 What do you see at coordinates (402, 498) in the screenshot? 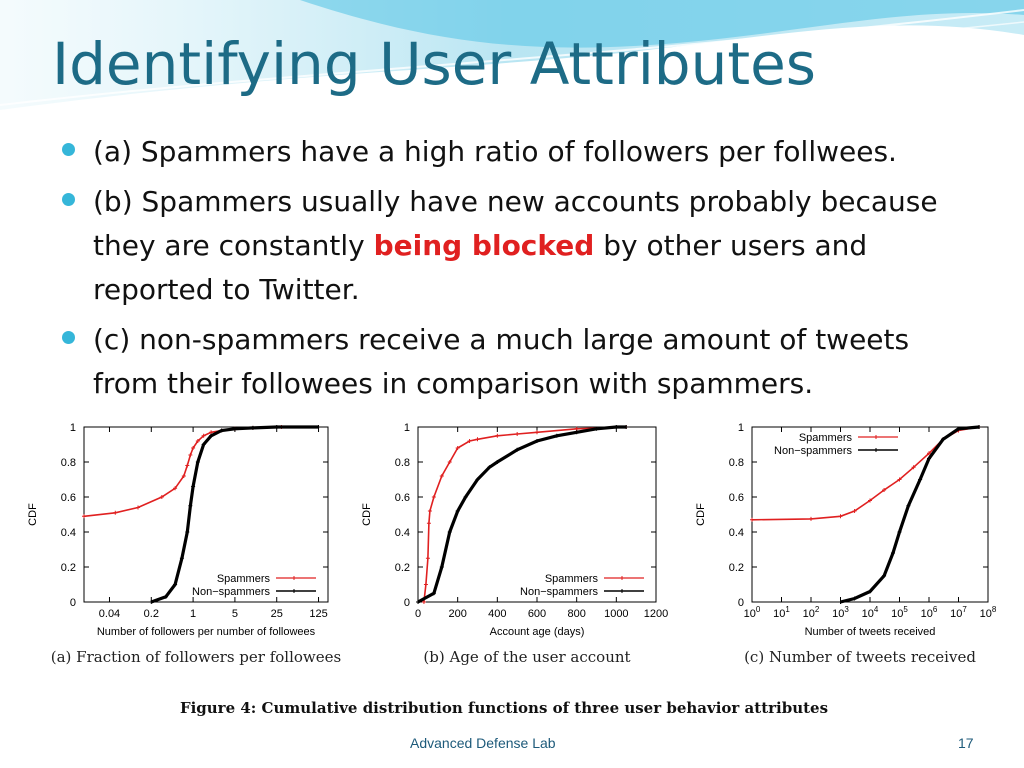
I see `y-tick-label: 0.6` at bounding box center [402, 498].